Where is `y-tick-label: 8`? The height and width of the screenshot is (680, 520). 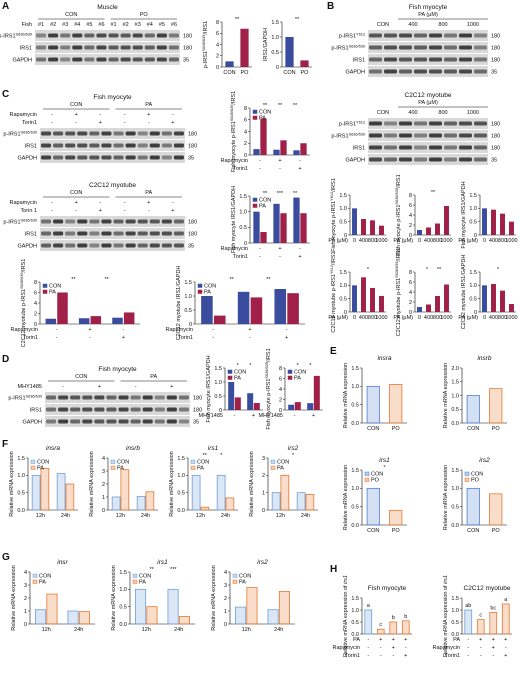
y-tick-label: 8 is located at coordinates (217, 23).